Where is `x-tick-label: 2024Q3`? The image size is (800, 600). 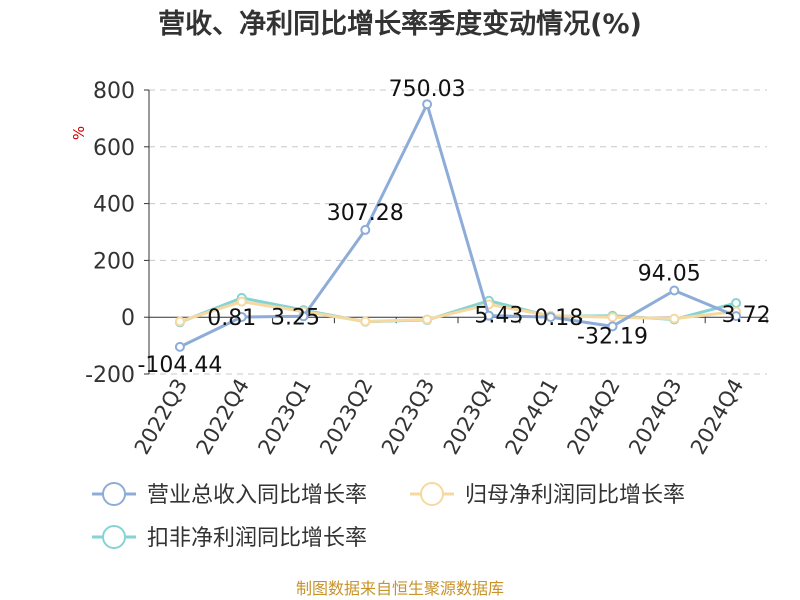
x-tick-label: 2024Q3 is located at coordinates (655, 417).